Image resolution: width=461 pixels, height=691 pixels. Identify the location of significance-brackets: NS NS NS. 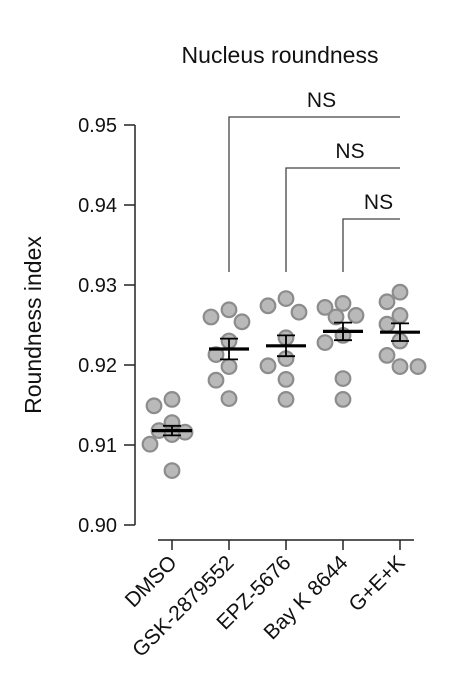
(314, 180).